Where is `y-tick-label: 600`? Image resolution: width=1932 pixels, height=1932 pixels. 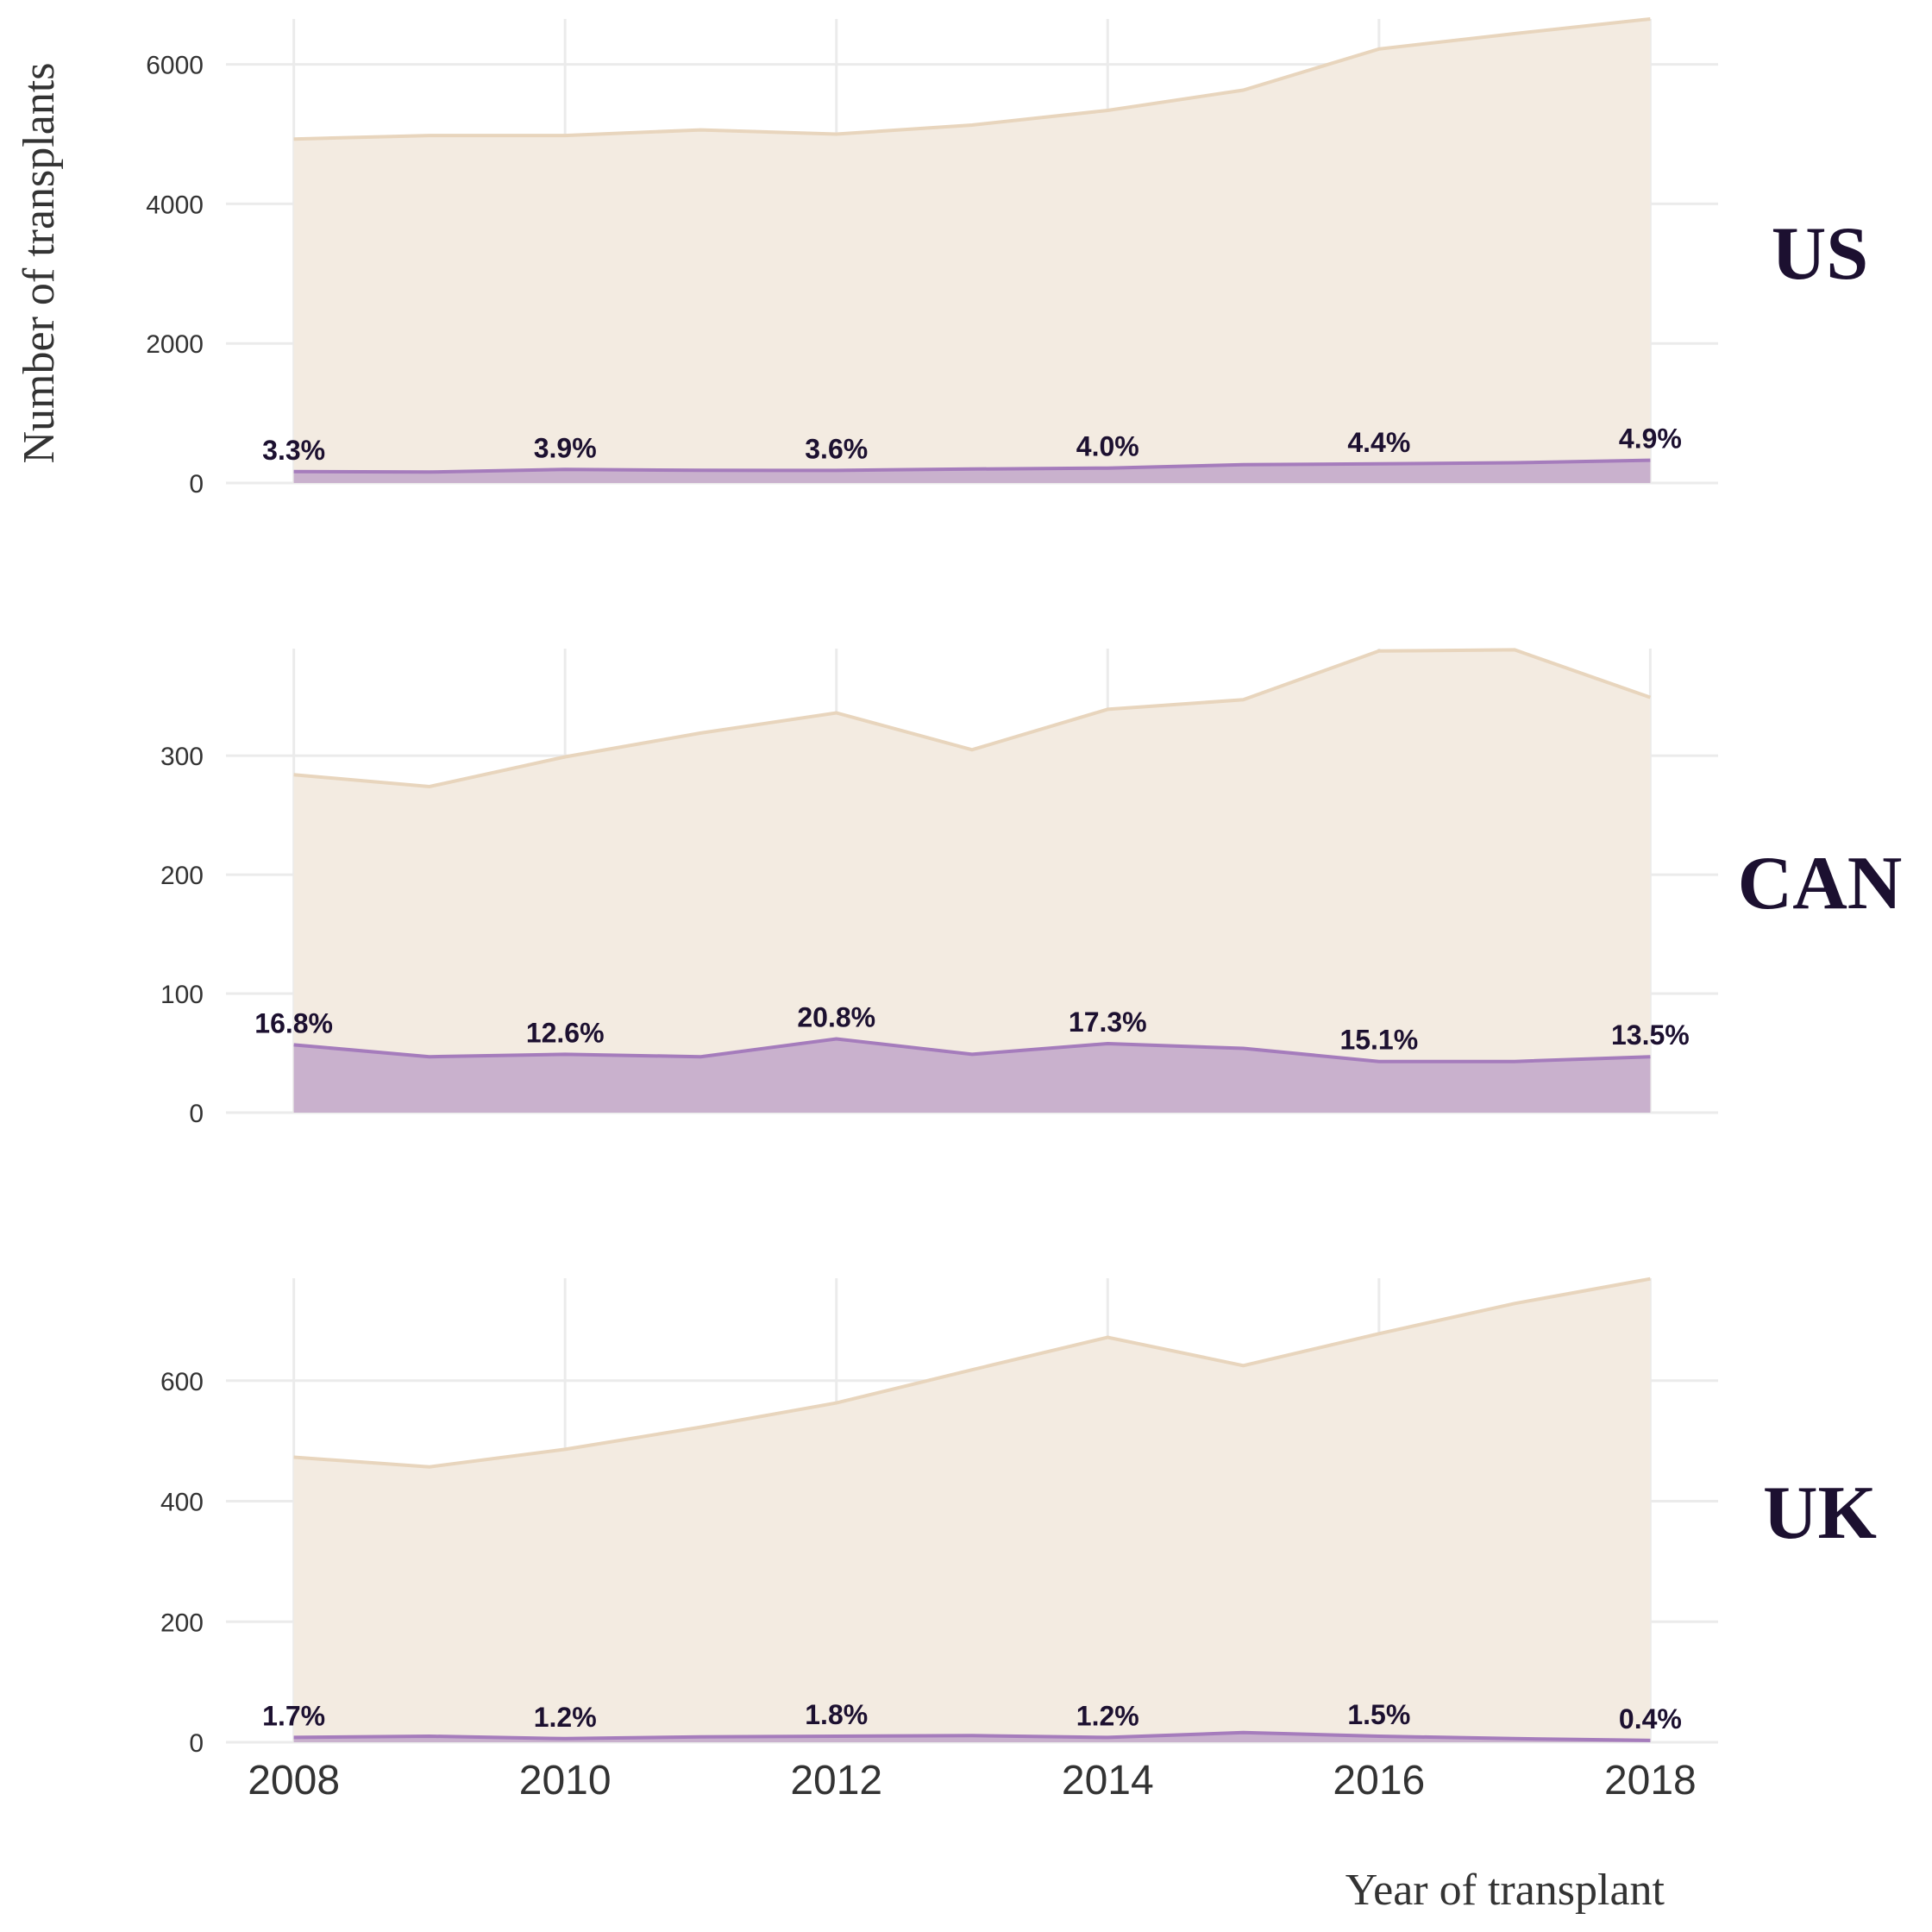
y-tick-label: 600 is located at coordinates (182, 1382).